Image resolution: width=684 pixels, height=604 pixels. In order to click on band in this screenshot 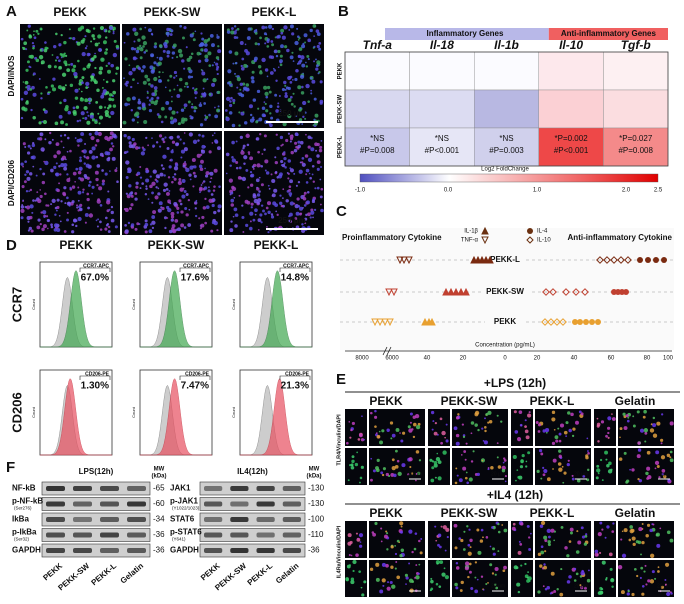, I will do `click(265, 535)`.